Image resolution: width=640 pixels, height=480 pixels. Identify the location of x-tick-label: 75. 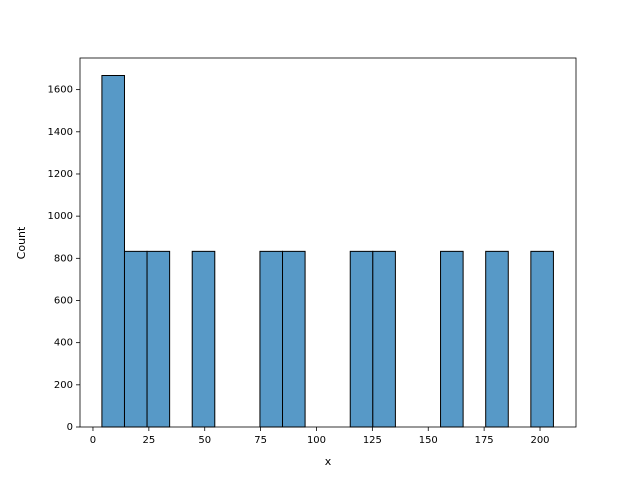
(260, 440).